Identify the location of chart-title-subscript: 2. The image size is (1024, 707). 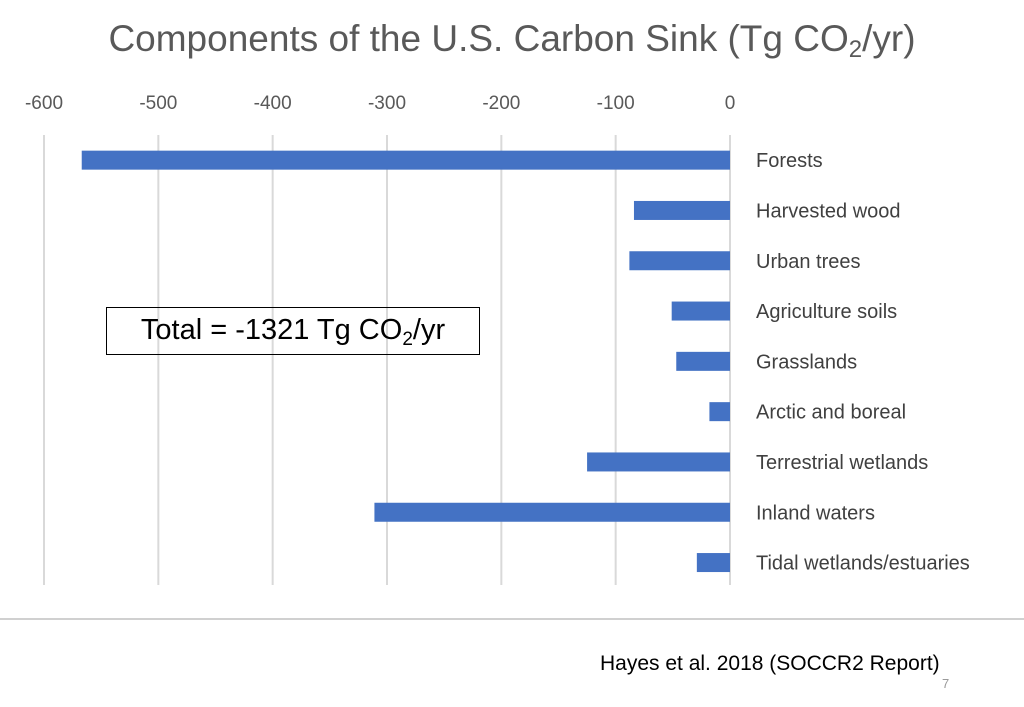
(855, 49).